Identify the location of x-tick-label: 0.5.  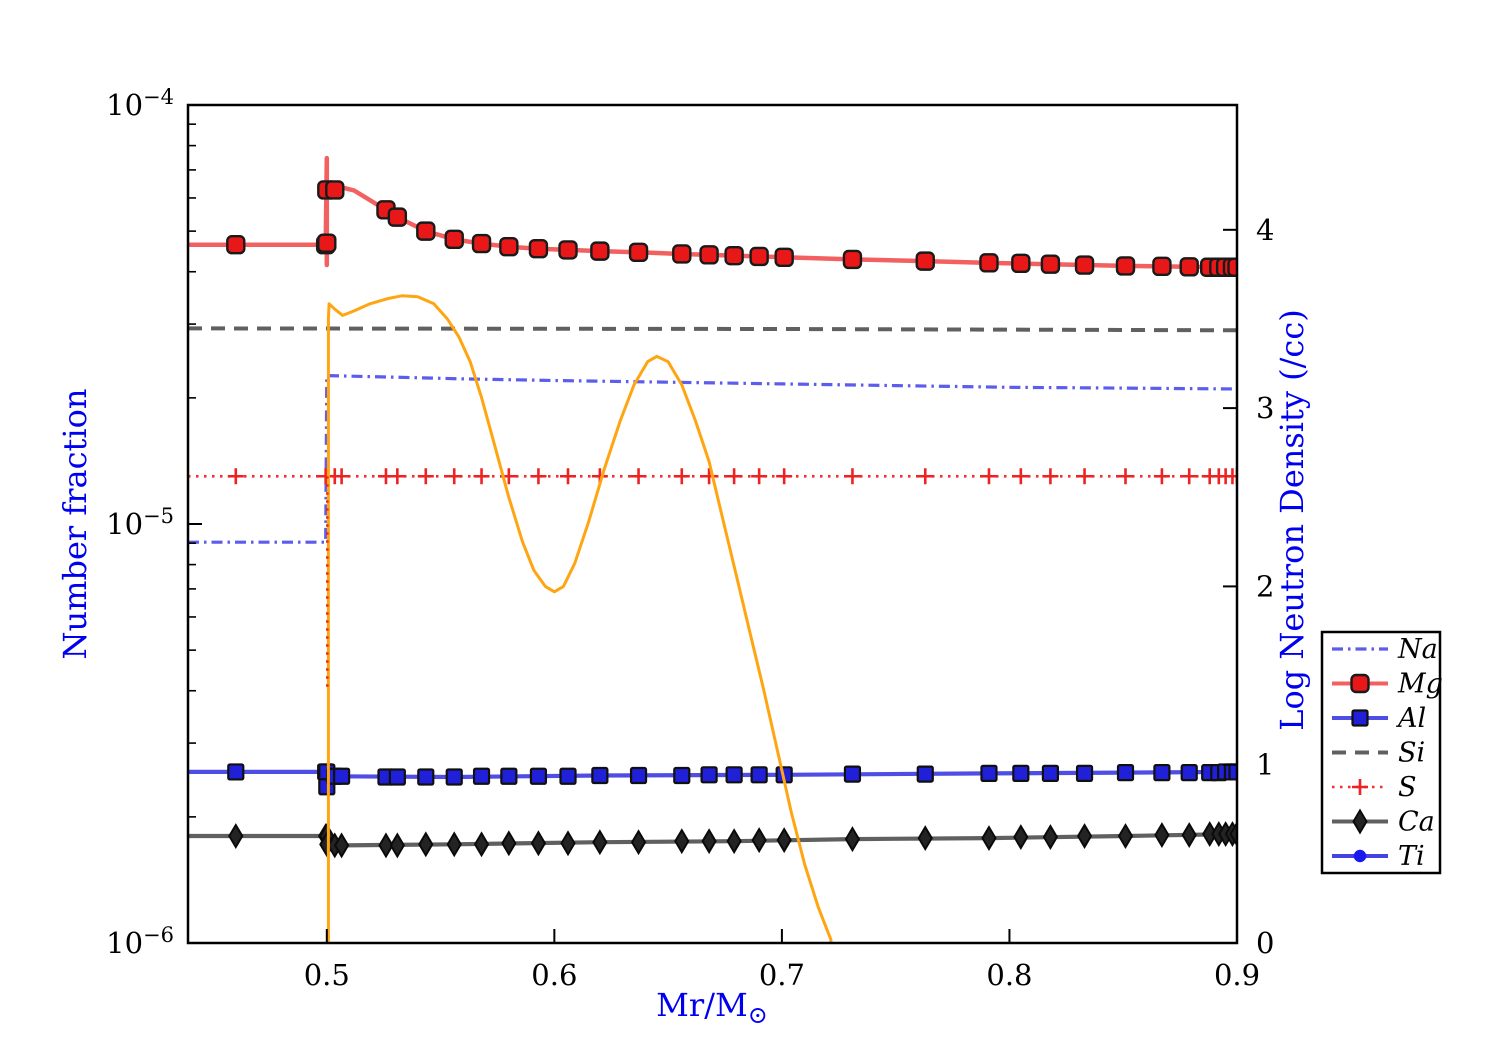
(327, 975).